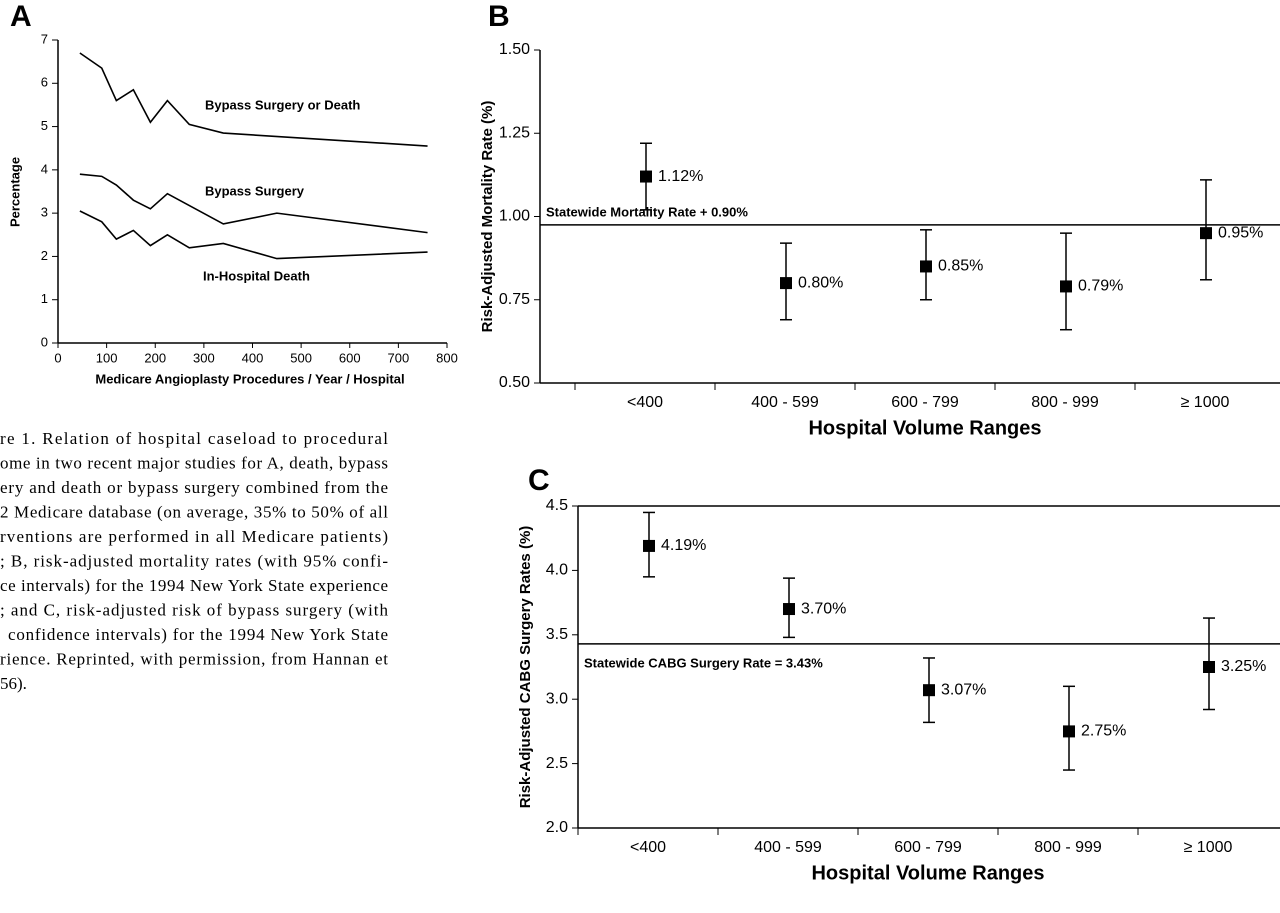 This screenshot has height=913, width=1280. Describe the element at coordinates (557, 570) in the screenshot. I see `y-tick-label: 4.0` at that location.